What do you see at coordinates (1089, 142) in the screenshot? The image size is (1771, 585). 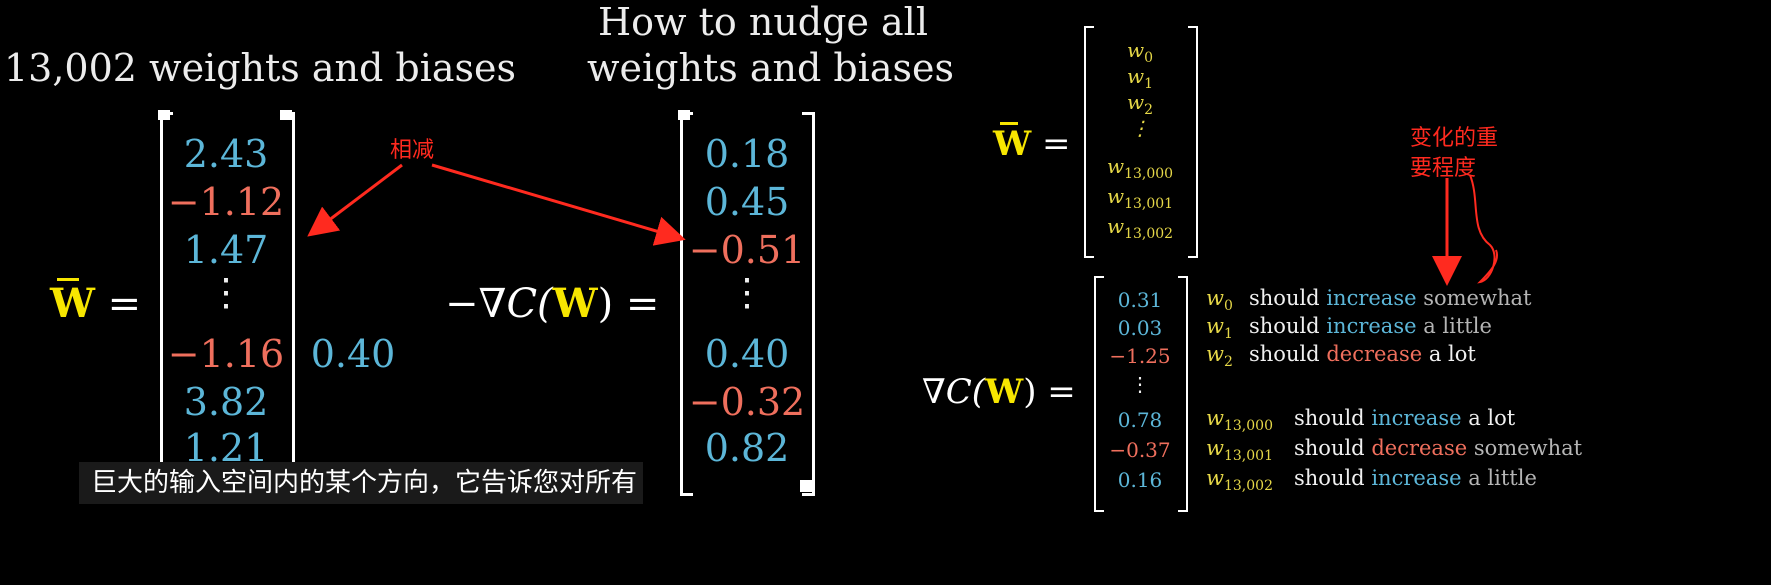 I see `right-w-left-bracket` at bounding box center [1089, 142].